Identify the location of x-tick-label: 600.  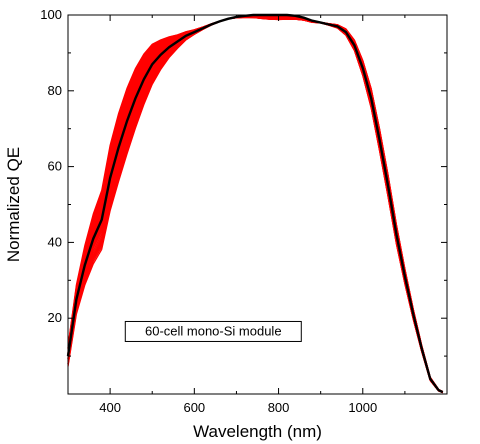
(194, 407).